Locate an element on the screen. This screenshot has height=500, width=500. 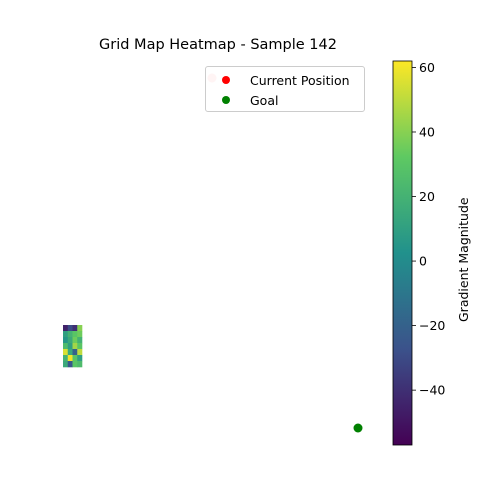
heatmap-cell-r1-c0 is located at coordinates (66, 334).